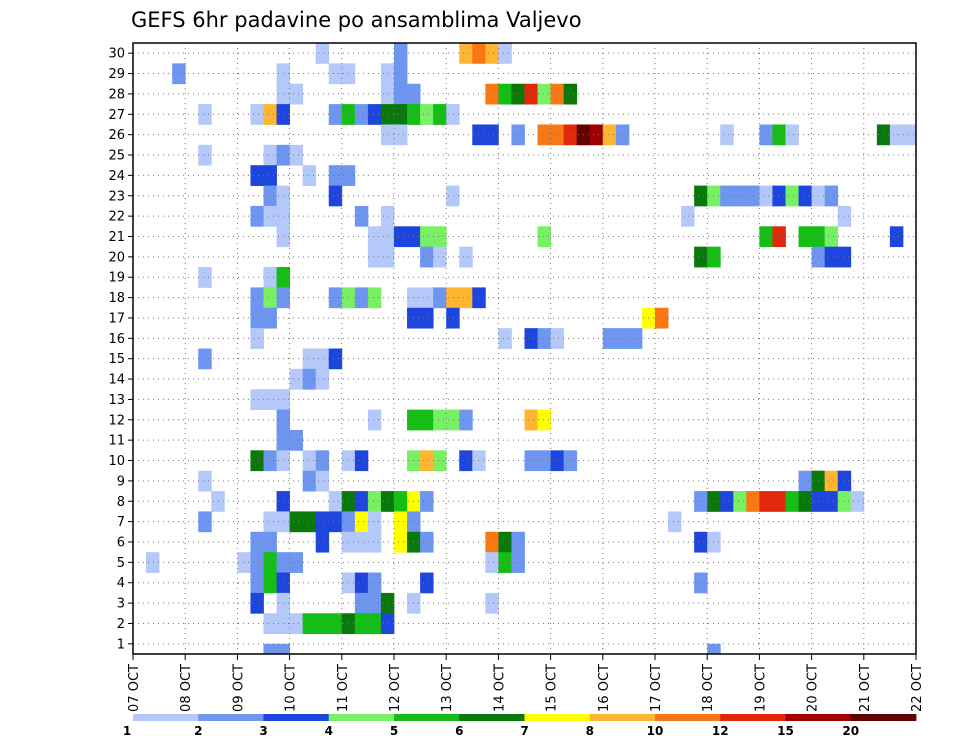 This screenshot has width=960, height=742. What do you see at coordinates (116, 74) in the screenshot?
I see `y-tick-label: 29` at bounding box center [116, 74].